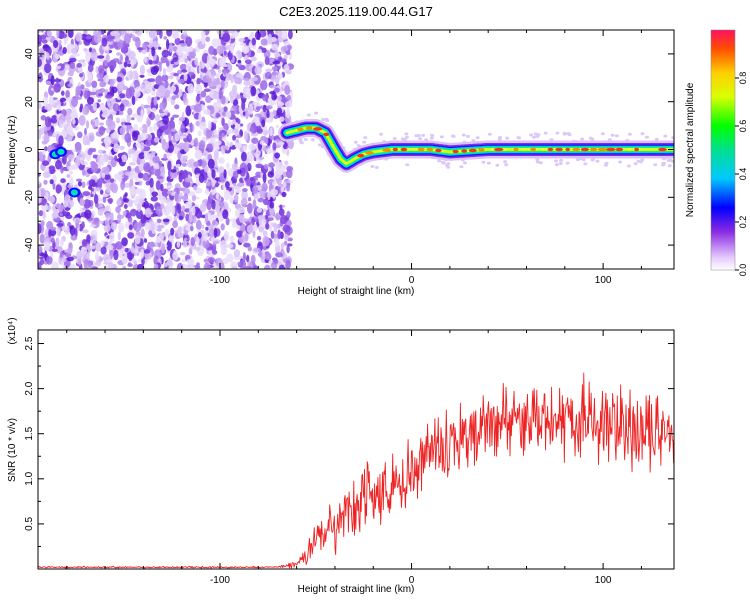 This screenshot has height=600, width=750. Describe the element at coordinates (29, 102) in the screenshot. I see `spectrogram-y-tick-label: 20` at that location.